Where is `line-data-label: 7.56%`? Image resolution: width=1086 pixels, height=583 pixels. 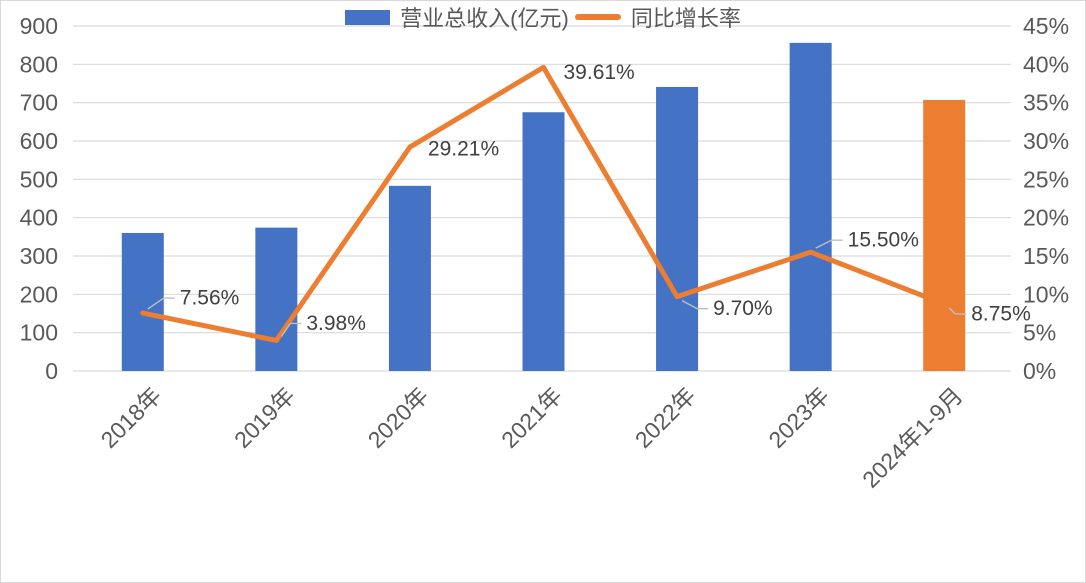
line-data-label: 7.56% is located at coordinates (210, 298).